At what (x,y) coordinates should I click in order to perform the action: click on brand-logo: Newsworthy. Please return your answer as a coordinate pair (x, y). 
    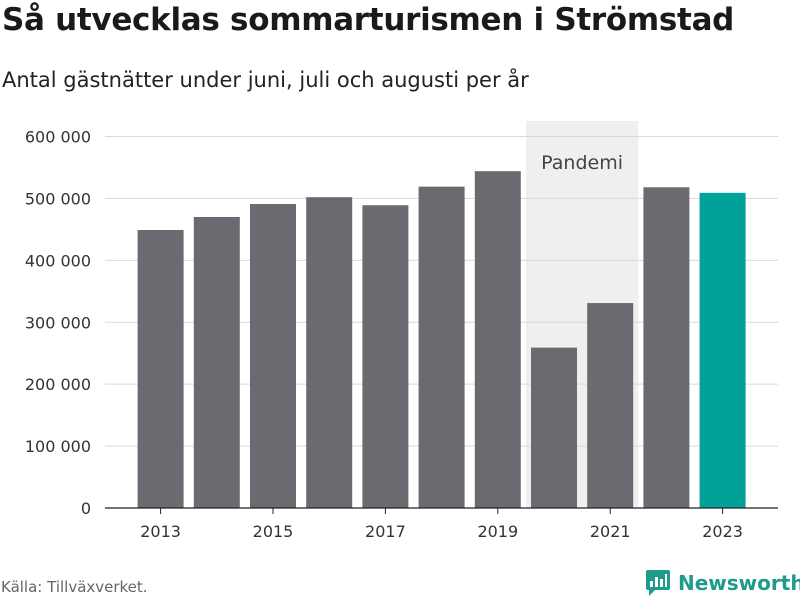
    Looking at the image, I should click on (723, 583).